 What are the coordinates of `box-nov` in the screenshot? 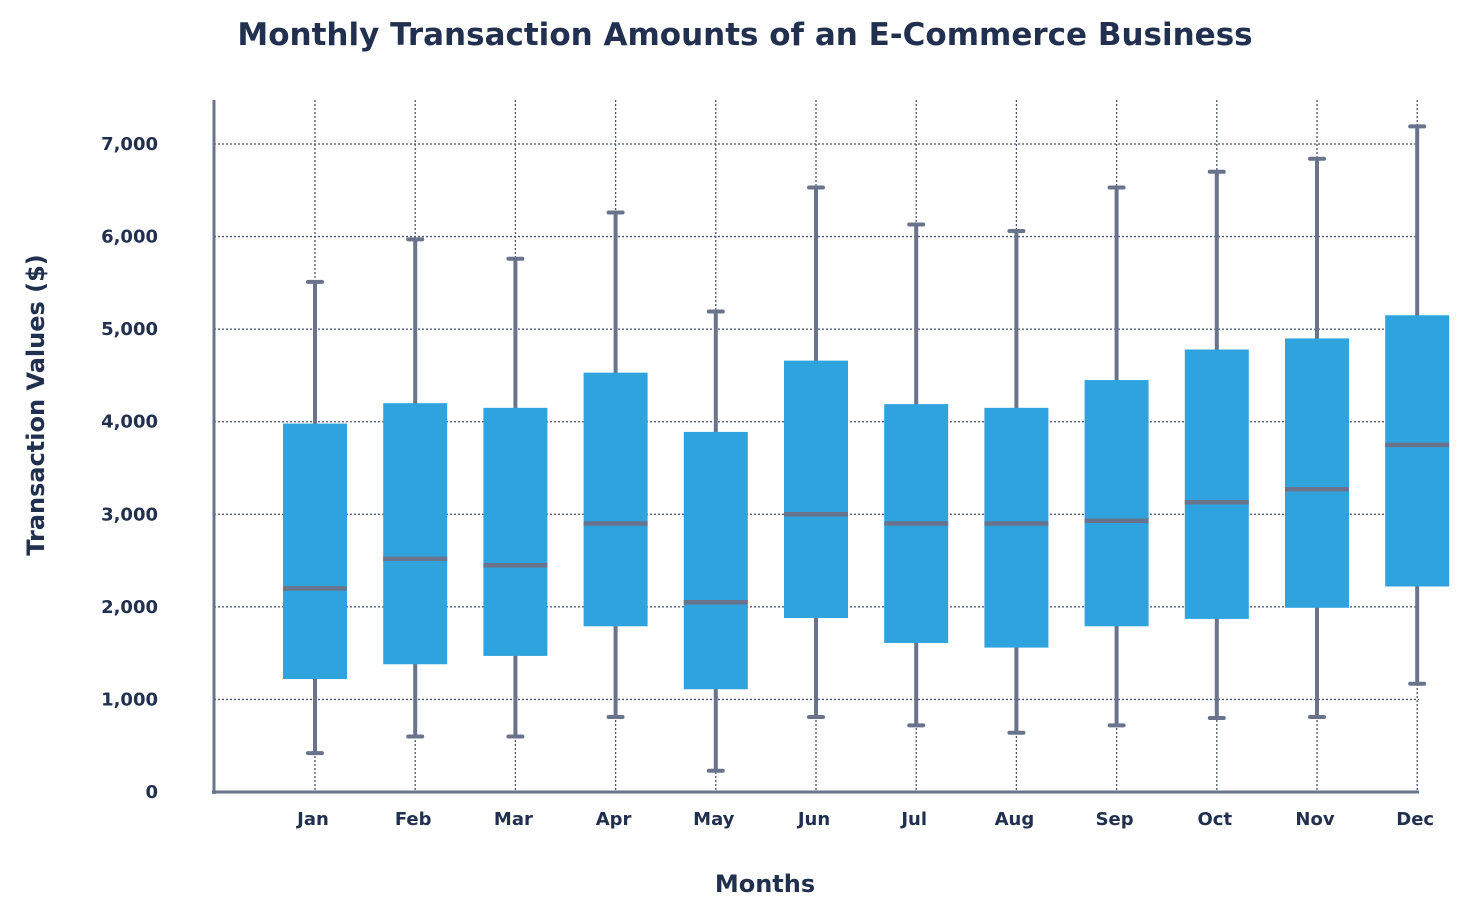 It's located at (1317, 438).